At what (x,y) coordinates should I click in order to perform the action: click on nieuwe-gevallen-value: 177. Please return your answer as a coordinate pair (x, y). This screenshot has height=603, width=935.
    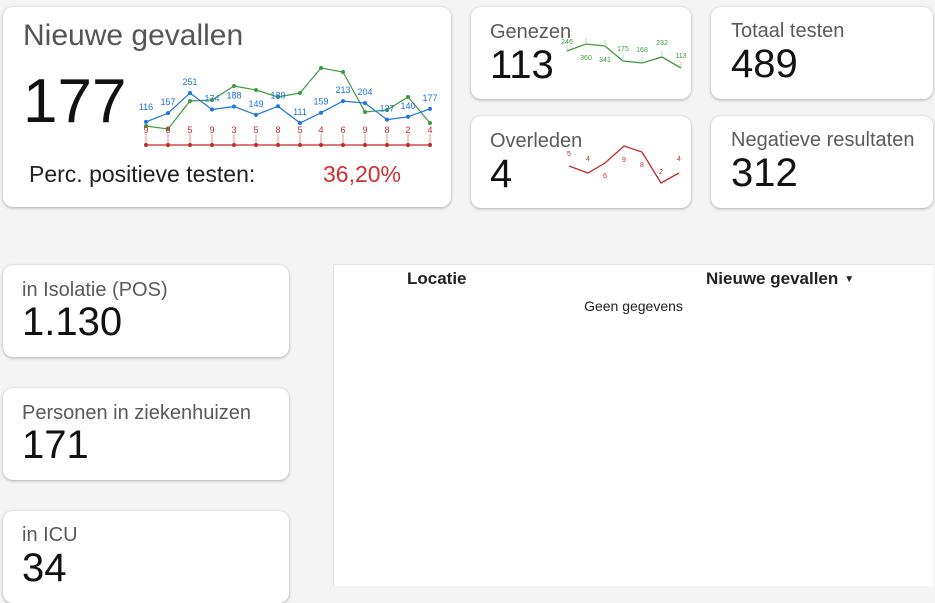
    Looking at the image, I should click on (75, 101).